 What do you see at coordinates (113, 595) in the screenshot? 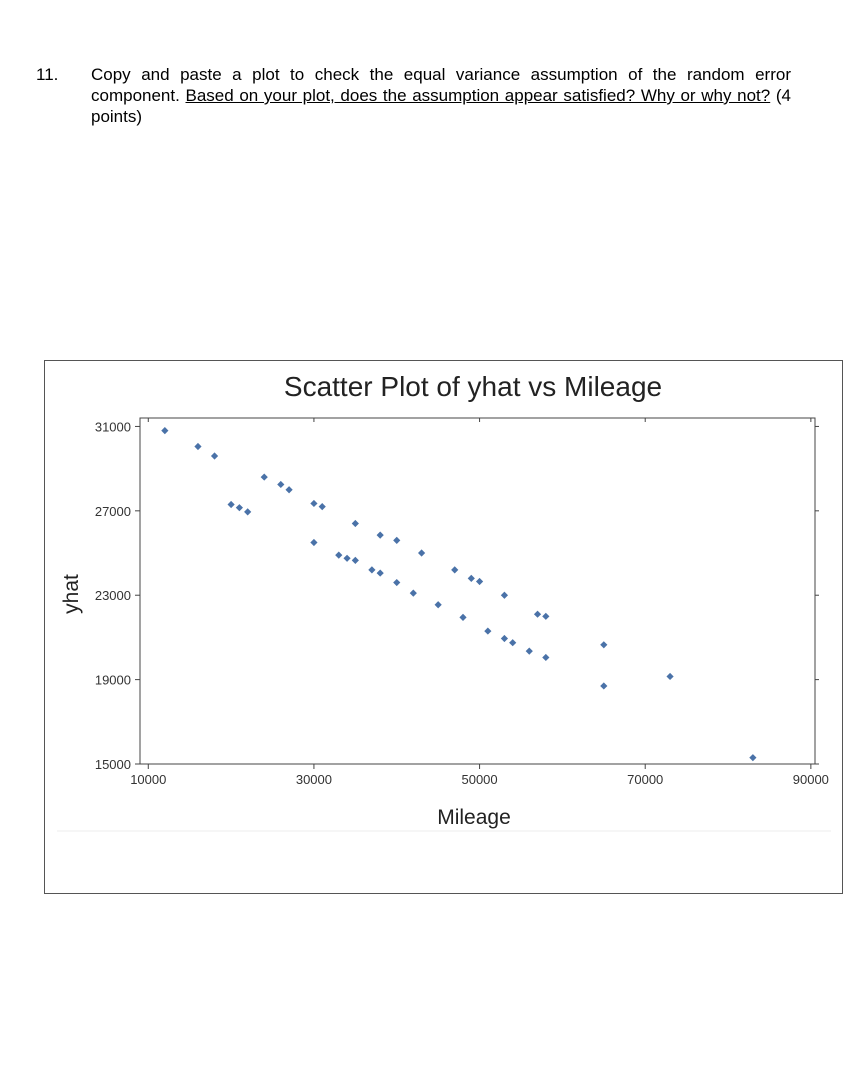
I see `y-tick-label: 23000` at bounding box center [113, 595].